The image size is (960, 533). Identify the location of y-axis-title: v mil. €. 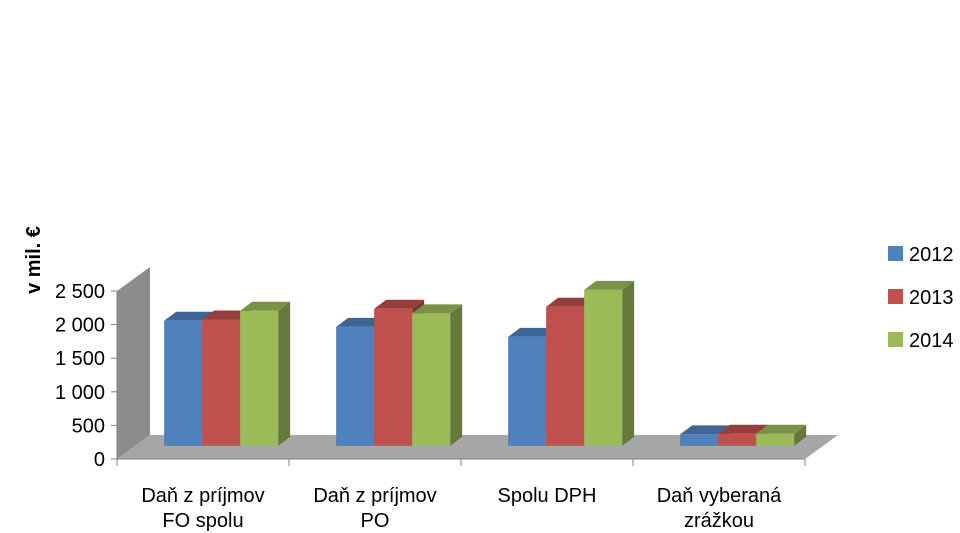
(34, 260).